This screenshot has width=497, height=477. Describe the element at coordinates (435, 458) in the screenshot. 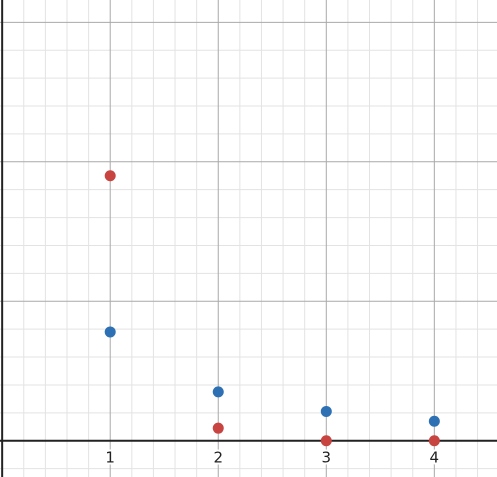

I see `x-tick-label: 4` at that location.